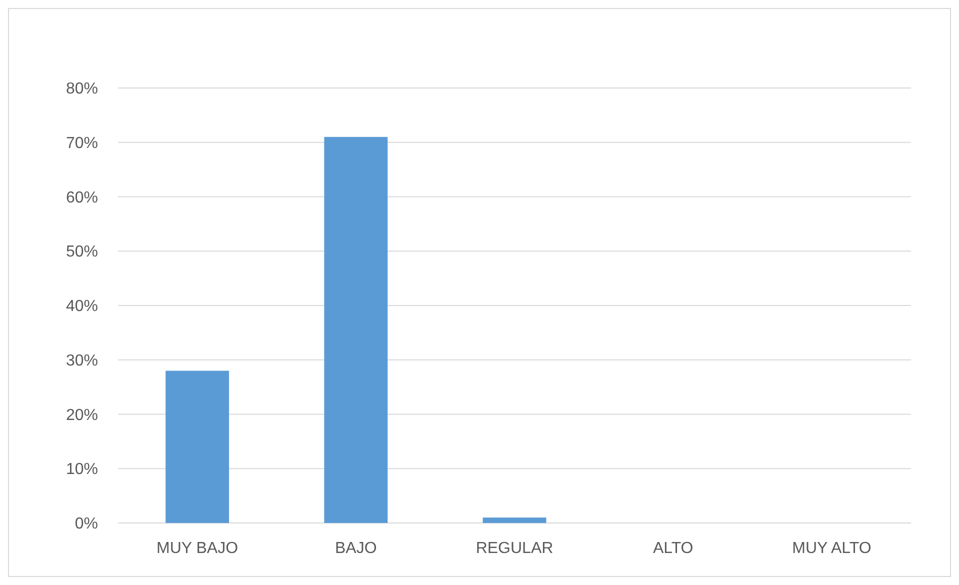 This screenshot has height=585, width=959. I want to click on x-tick-label: BAJO, so click(356, 548).